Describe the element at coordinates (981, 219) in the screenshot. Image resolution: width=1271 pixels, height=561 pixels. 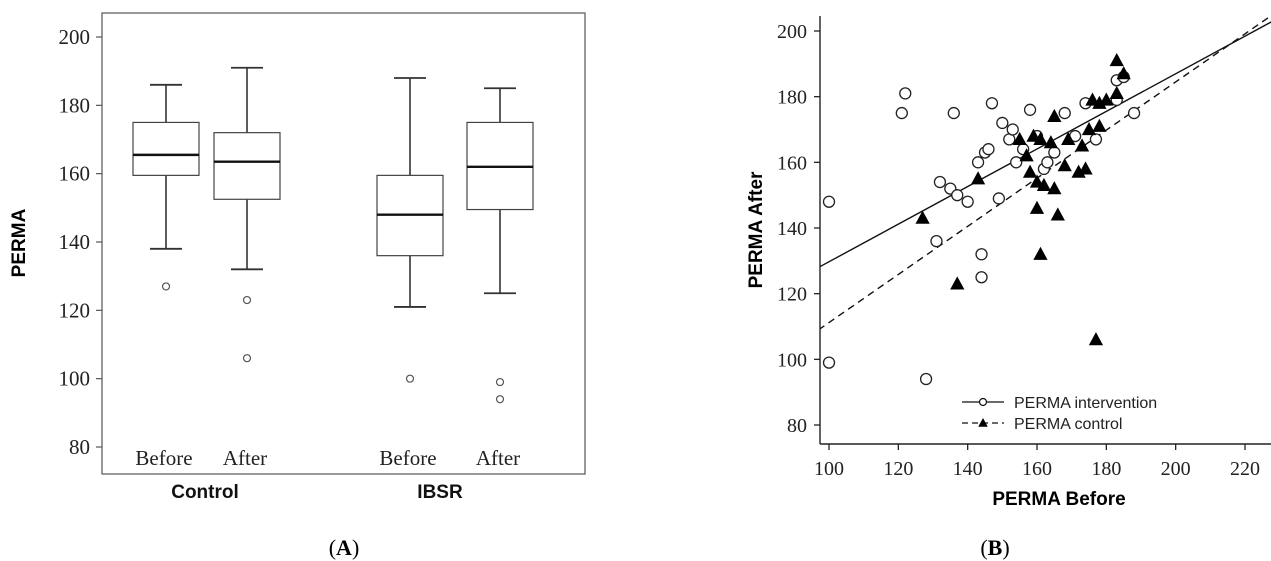
I see `scatter-points` at that location.